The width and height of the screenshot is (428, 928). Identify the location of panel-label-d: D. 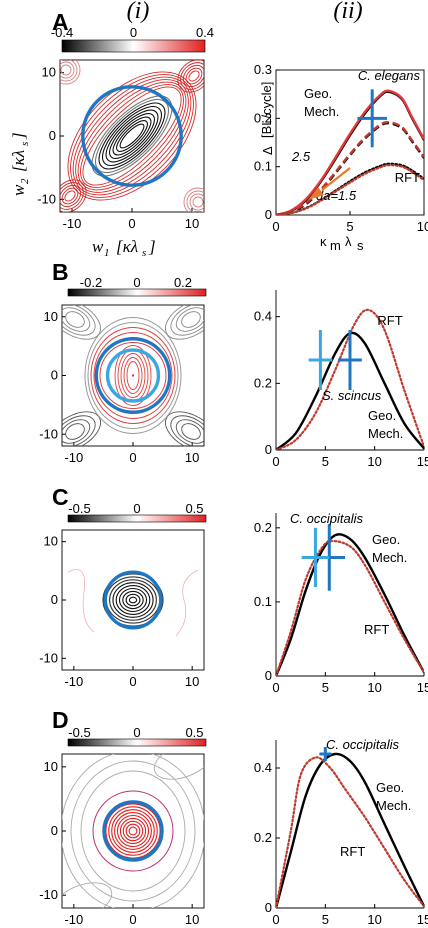
(60, 720).